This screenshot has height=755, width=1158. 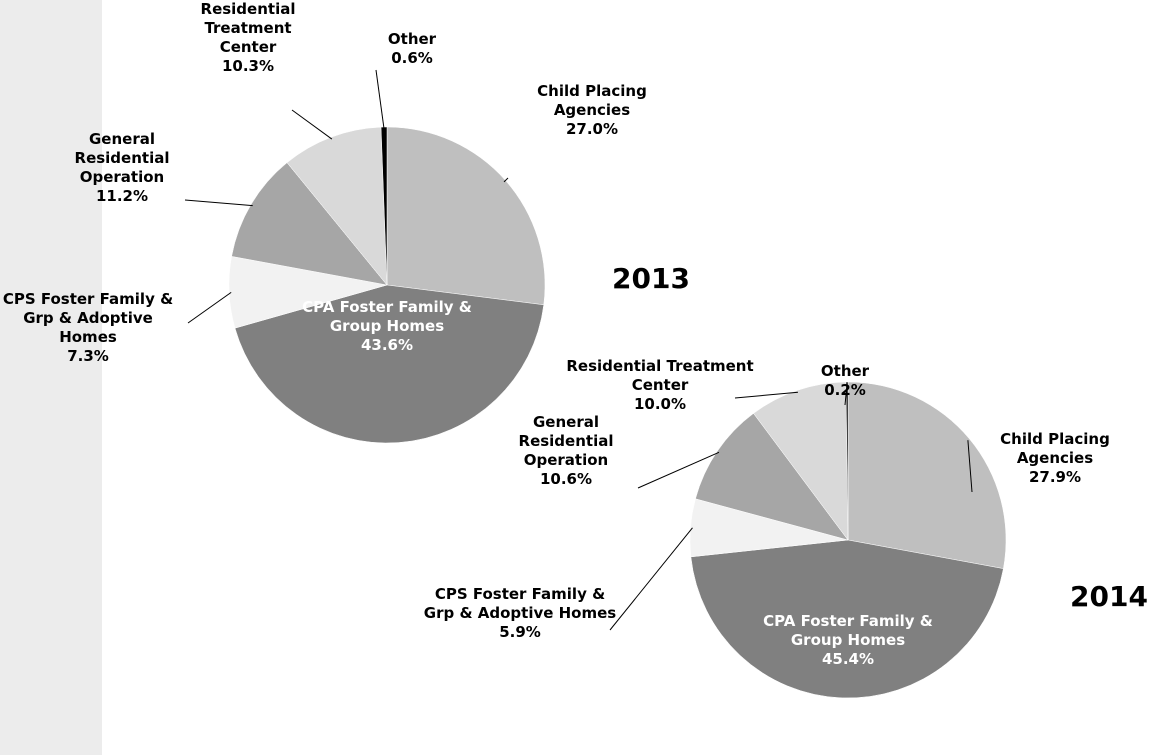 What do you see at coordinates (88, 356) in the screenshot?
I see `value-label: 7.3%` at bounding box center [88, 356].